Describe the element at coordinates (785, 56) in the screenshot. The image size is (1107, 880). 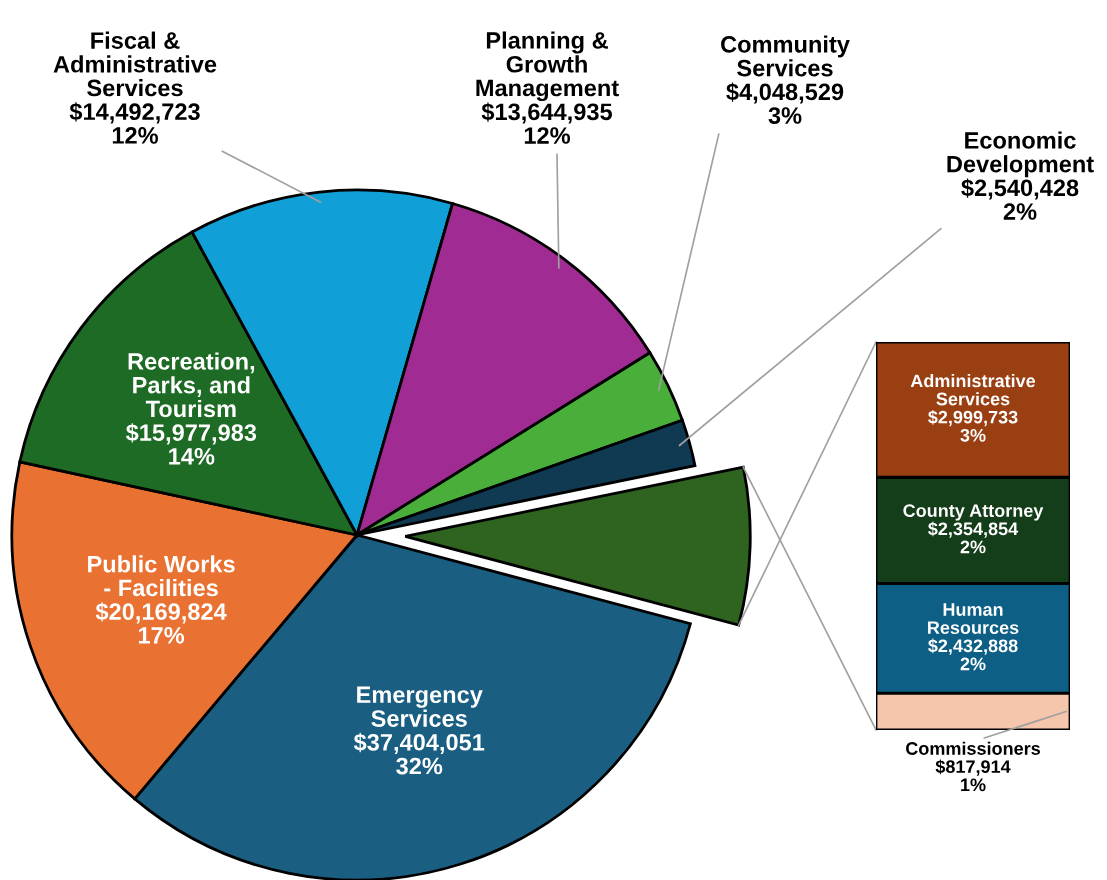
I see `slice-label: Community Services` at that location.